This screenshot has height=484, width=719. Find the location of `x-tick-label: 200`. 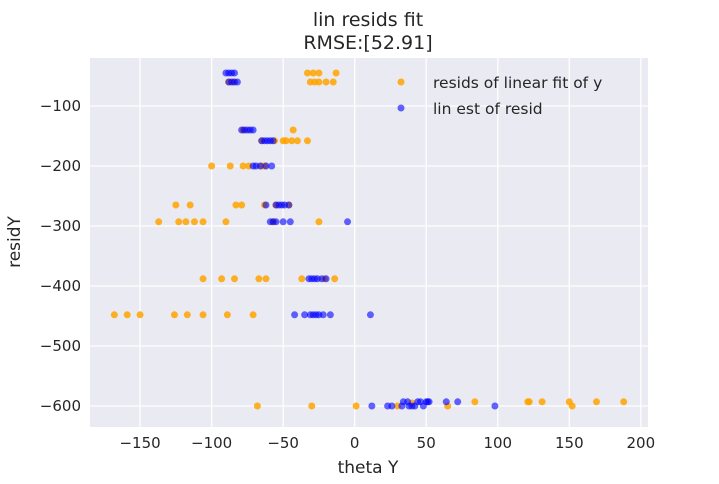

x-tick-label: 200 is located at coordinates (641, 443).